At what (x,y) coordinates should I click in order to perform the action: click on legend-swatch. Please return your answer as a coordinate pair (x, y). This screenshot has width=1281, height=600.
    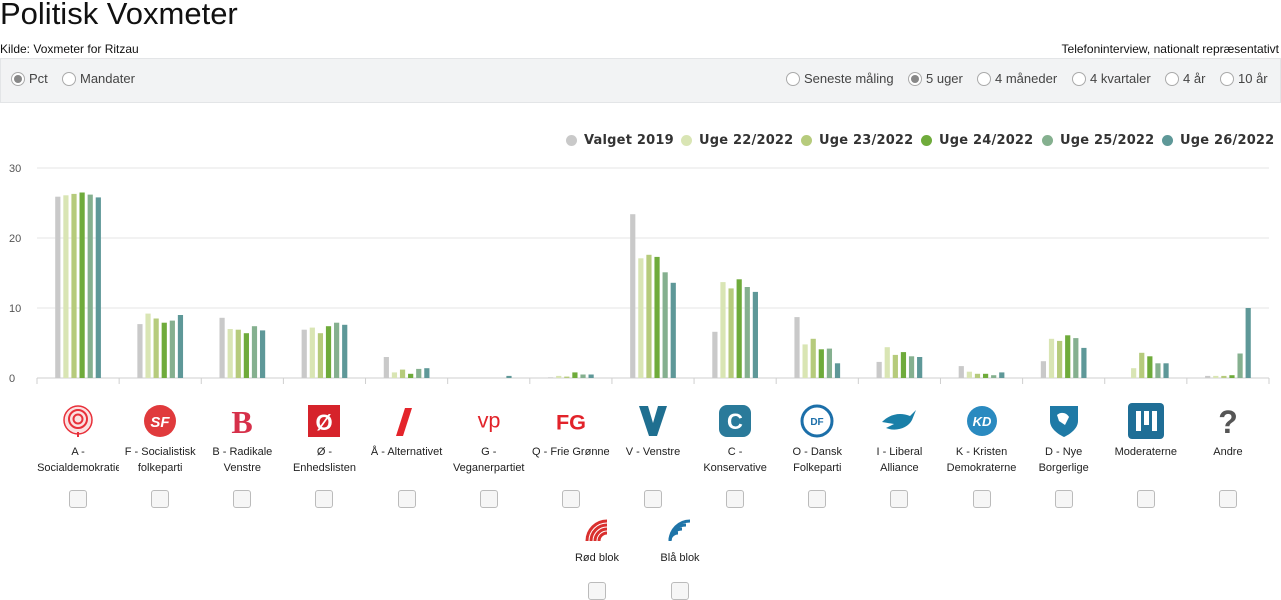
    Looking at the image, I should click on (1047, 140).